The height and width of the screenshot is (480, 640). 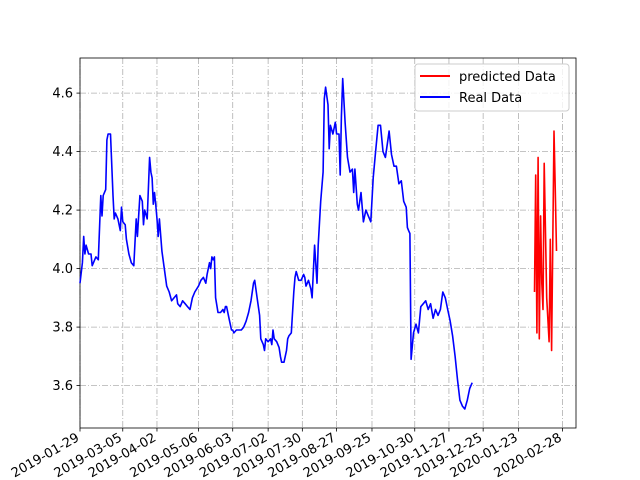 What do you see at coordinates (62, 211) in the screenshot?
I see `y-tick-label: 4.2` at bounding box center [62, 211].